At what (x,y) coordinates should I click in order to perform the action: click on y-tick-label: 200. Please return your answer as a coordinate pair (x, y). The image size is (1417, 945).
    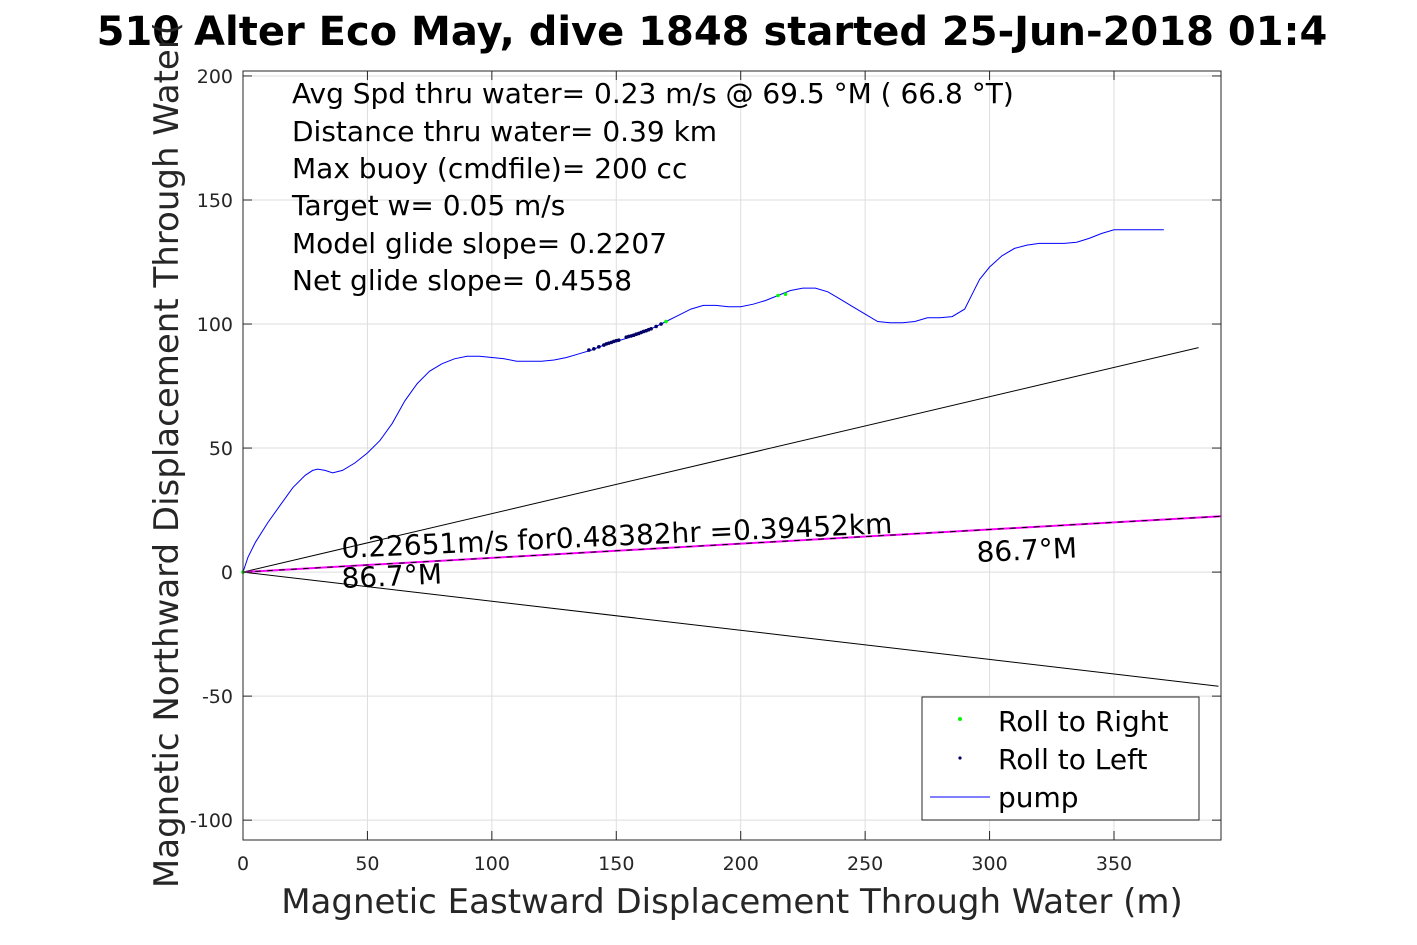
    Looking at the image, I should click on (215, 77).